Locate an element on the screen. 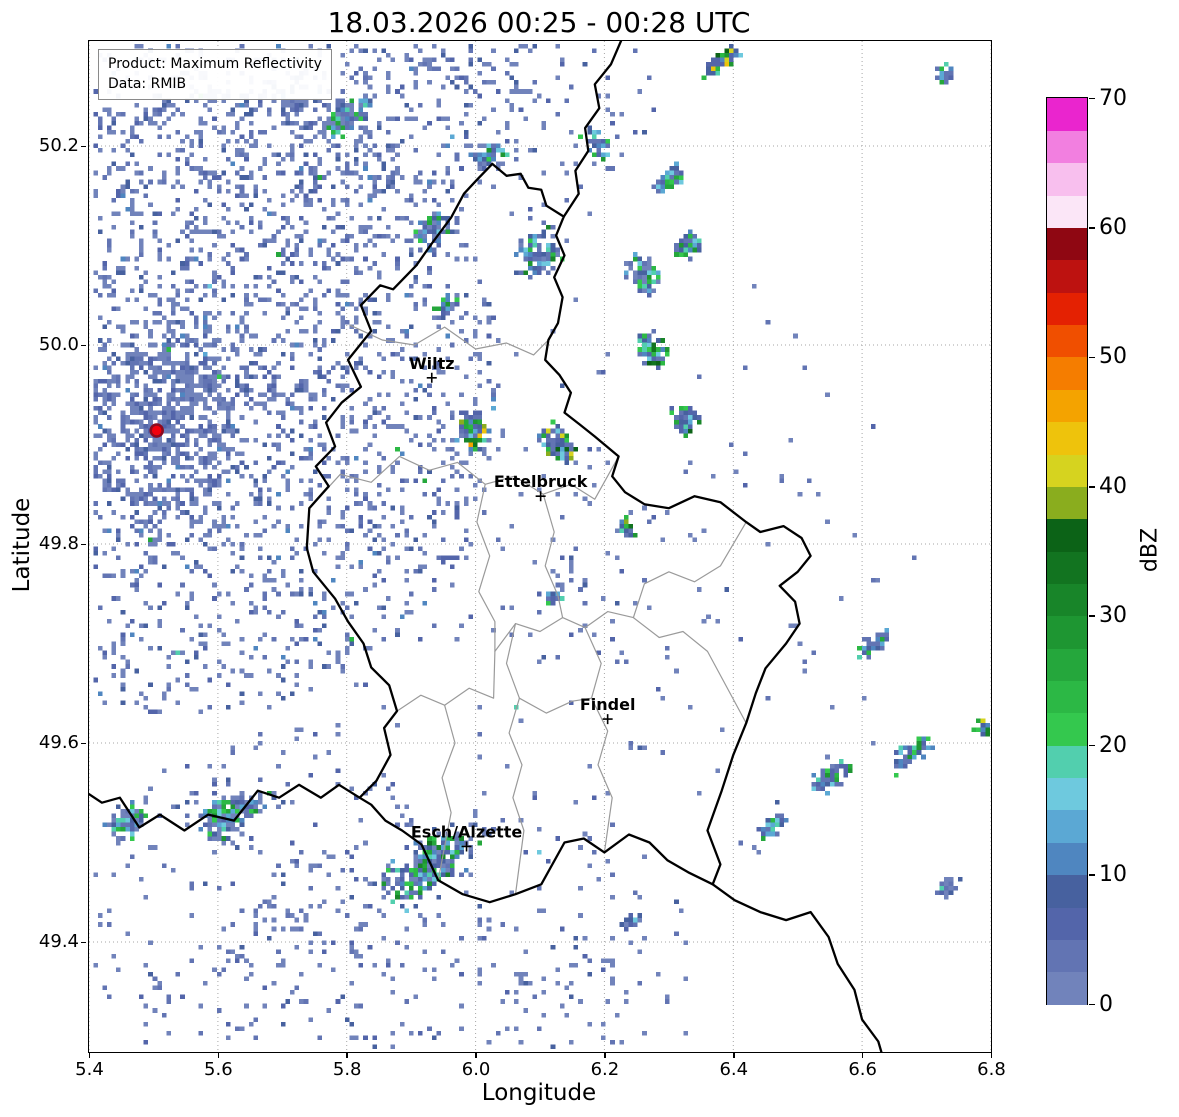  x-tick-label: 6.0 is located at coordinates (476, 1069).